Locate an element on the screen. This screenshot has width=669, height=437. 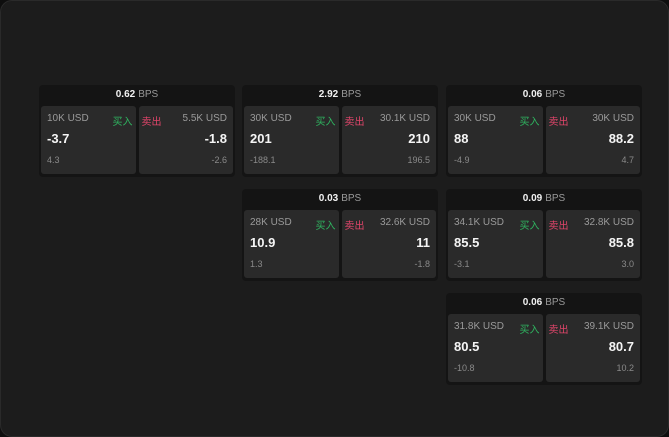
spread-header: 0.62 BPS is located at coordinates (137, 95).